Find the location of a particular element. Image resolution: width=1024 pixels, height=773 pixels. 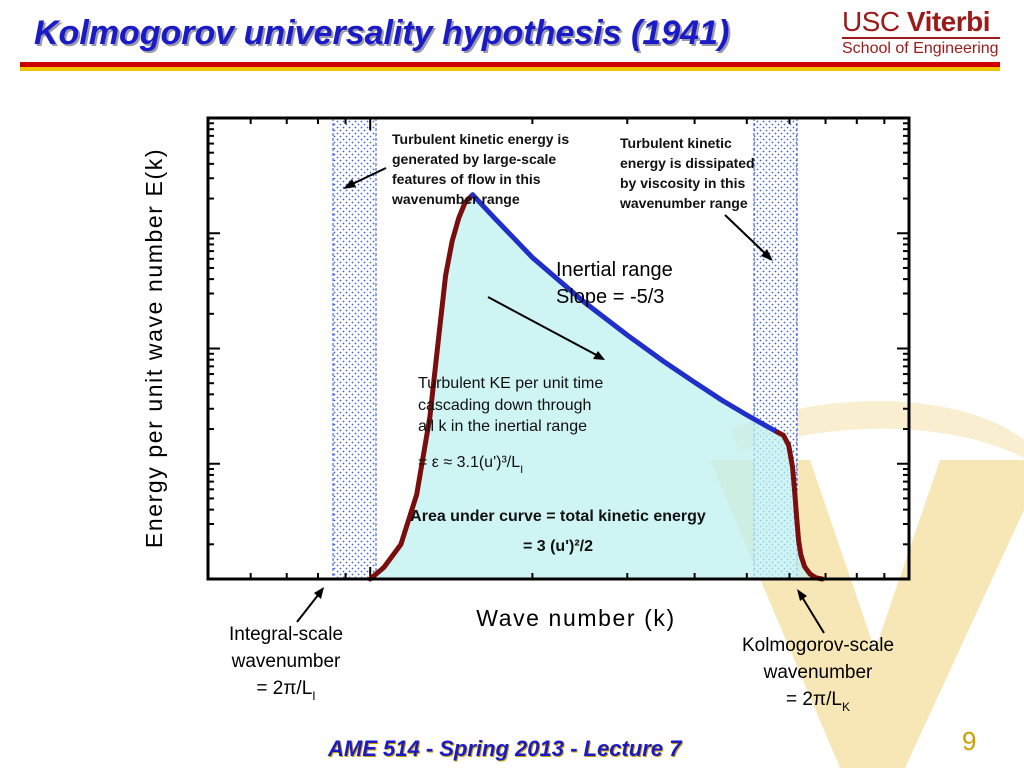

epsilon-formula-text: = ε ≈ 3.1(u')³/L is located at coordinates (469, 462).